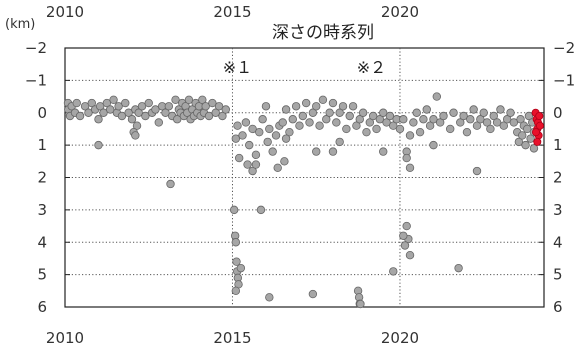  I want to click on y-tick-label-right: 2, so click(558, 178).